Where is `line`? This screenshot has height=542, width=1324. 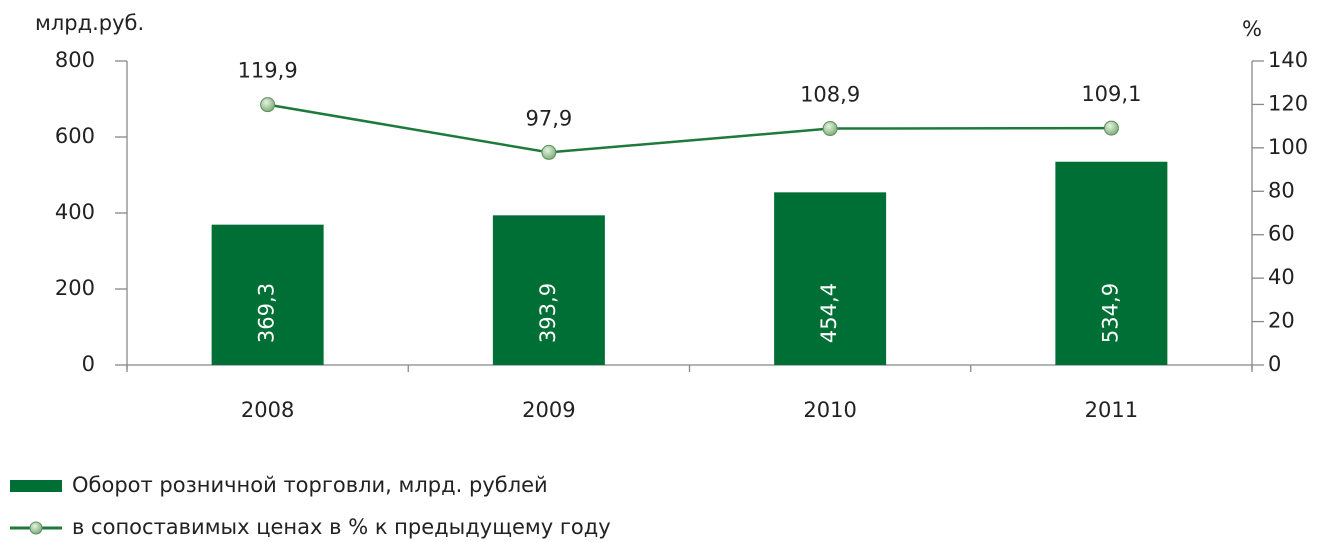
line is located at coordinates (689, 128).